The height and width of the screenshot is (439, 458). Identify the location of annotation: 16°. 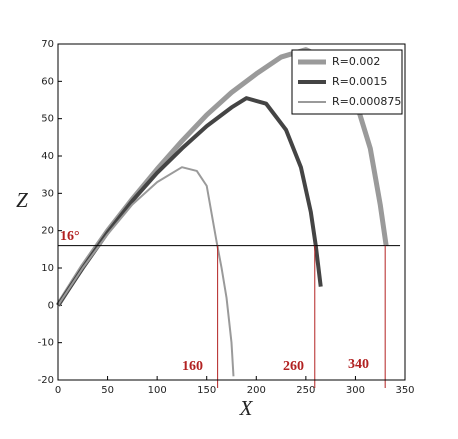
(70, 236).